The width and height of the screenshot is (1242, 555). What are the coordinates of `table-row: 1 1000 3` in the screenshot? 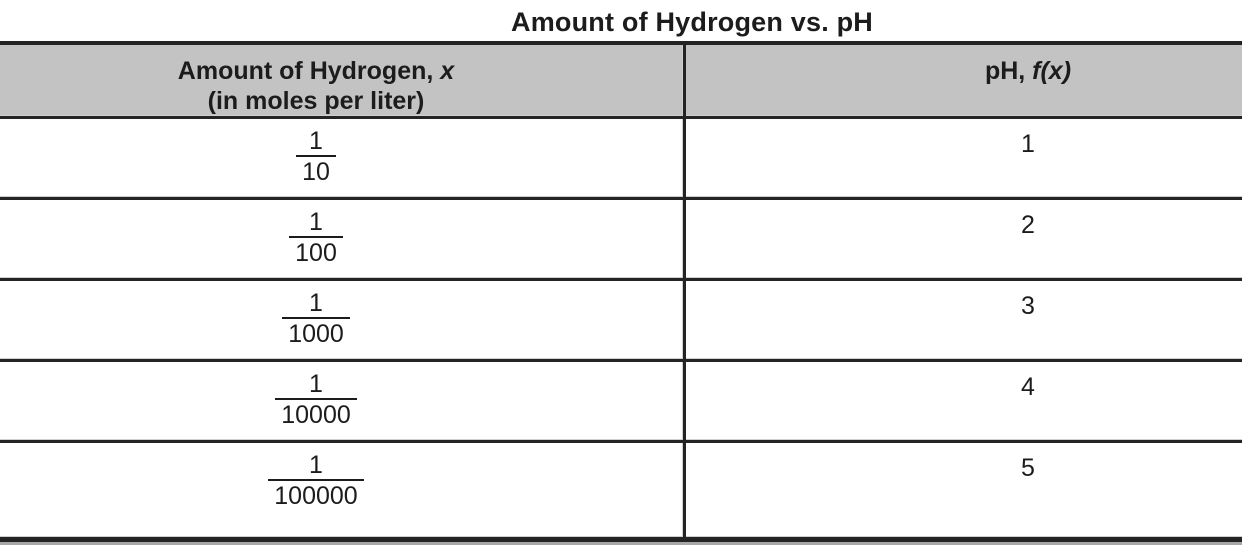 It's located at (621, 318).